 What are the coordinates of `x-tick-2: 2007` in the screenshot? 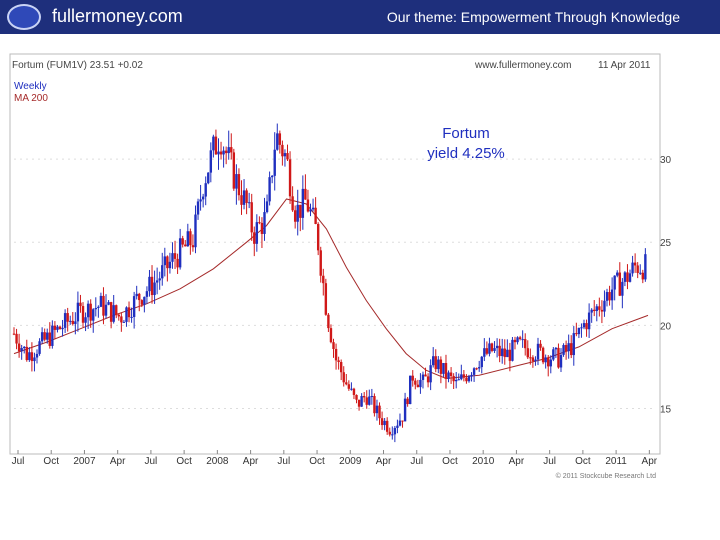 It's located at (84, 461).